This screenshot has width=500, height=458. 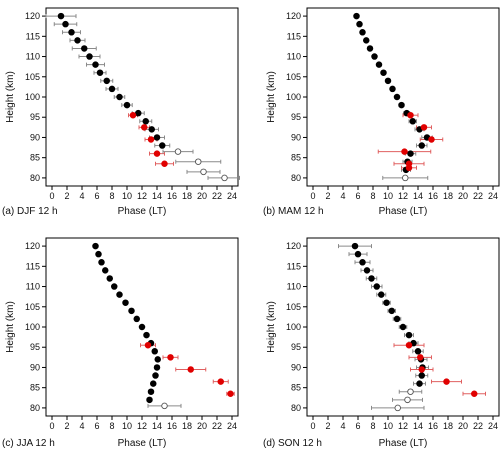 What do you see at coordinates (296, 117) in the screenshot?
I see `panel-b-ytick-label: 95` at bounding box center [296, 117].